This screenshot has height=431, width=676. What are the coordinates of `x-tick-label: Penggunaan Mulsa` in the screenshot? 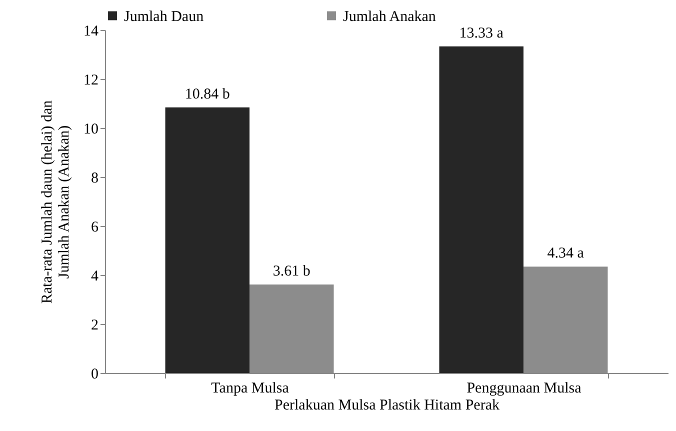 It's located at (524, 388).